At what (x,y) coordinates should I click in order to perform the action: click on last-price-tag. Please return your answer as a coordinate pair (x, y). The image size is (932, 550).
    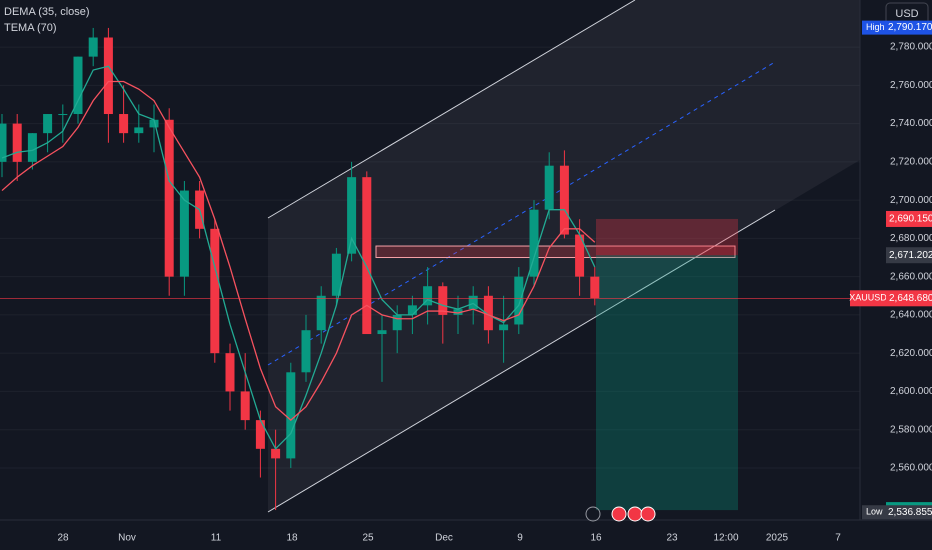
    Looking at the image, I should click on (909, 298).